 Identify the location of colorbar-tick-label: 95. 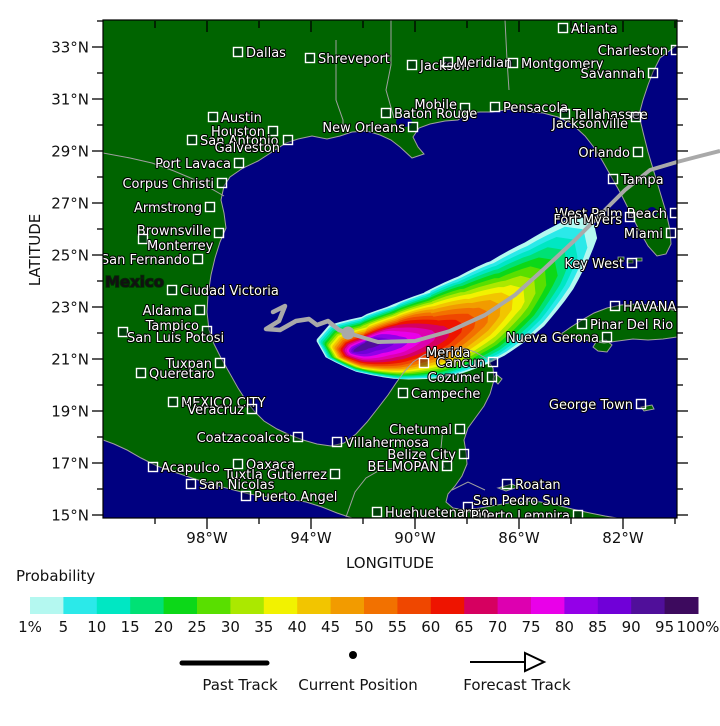
(664, 627).